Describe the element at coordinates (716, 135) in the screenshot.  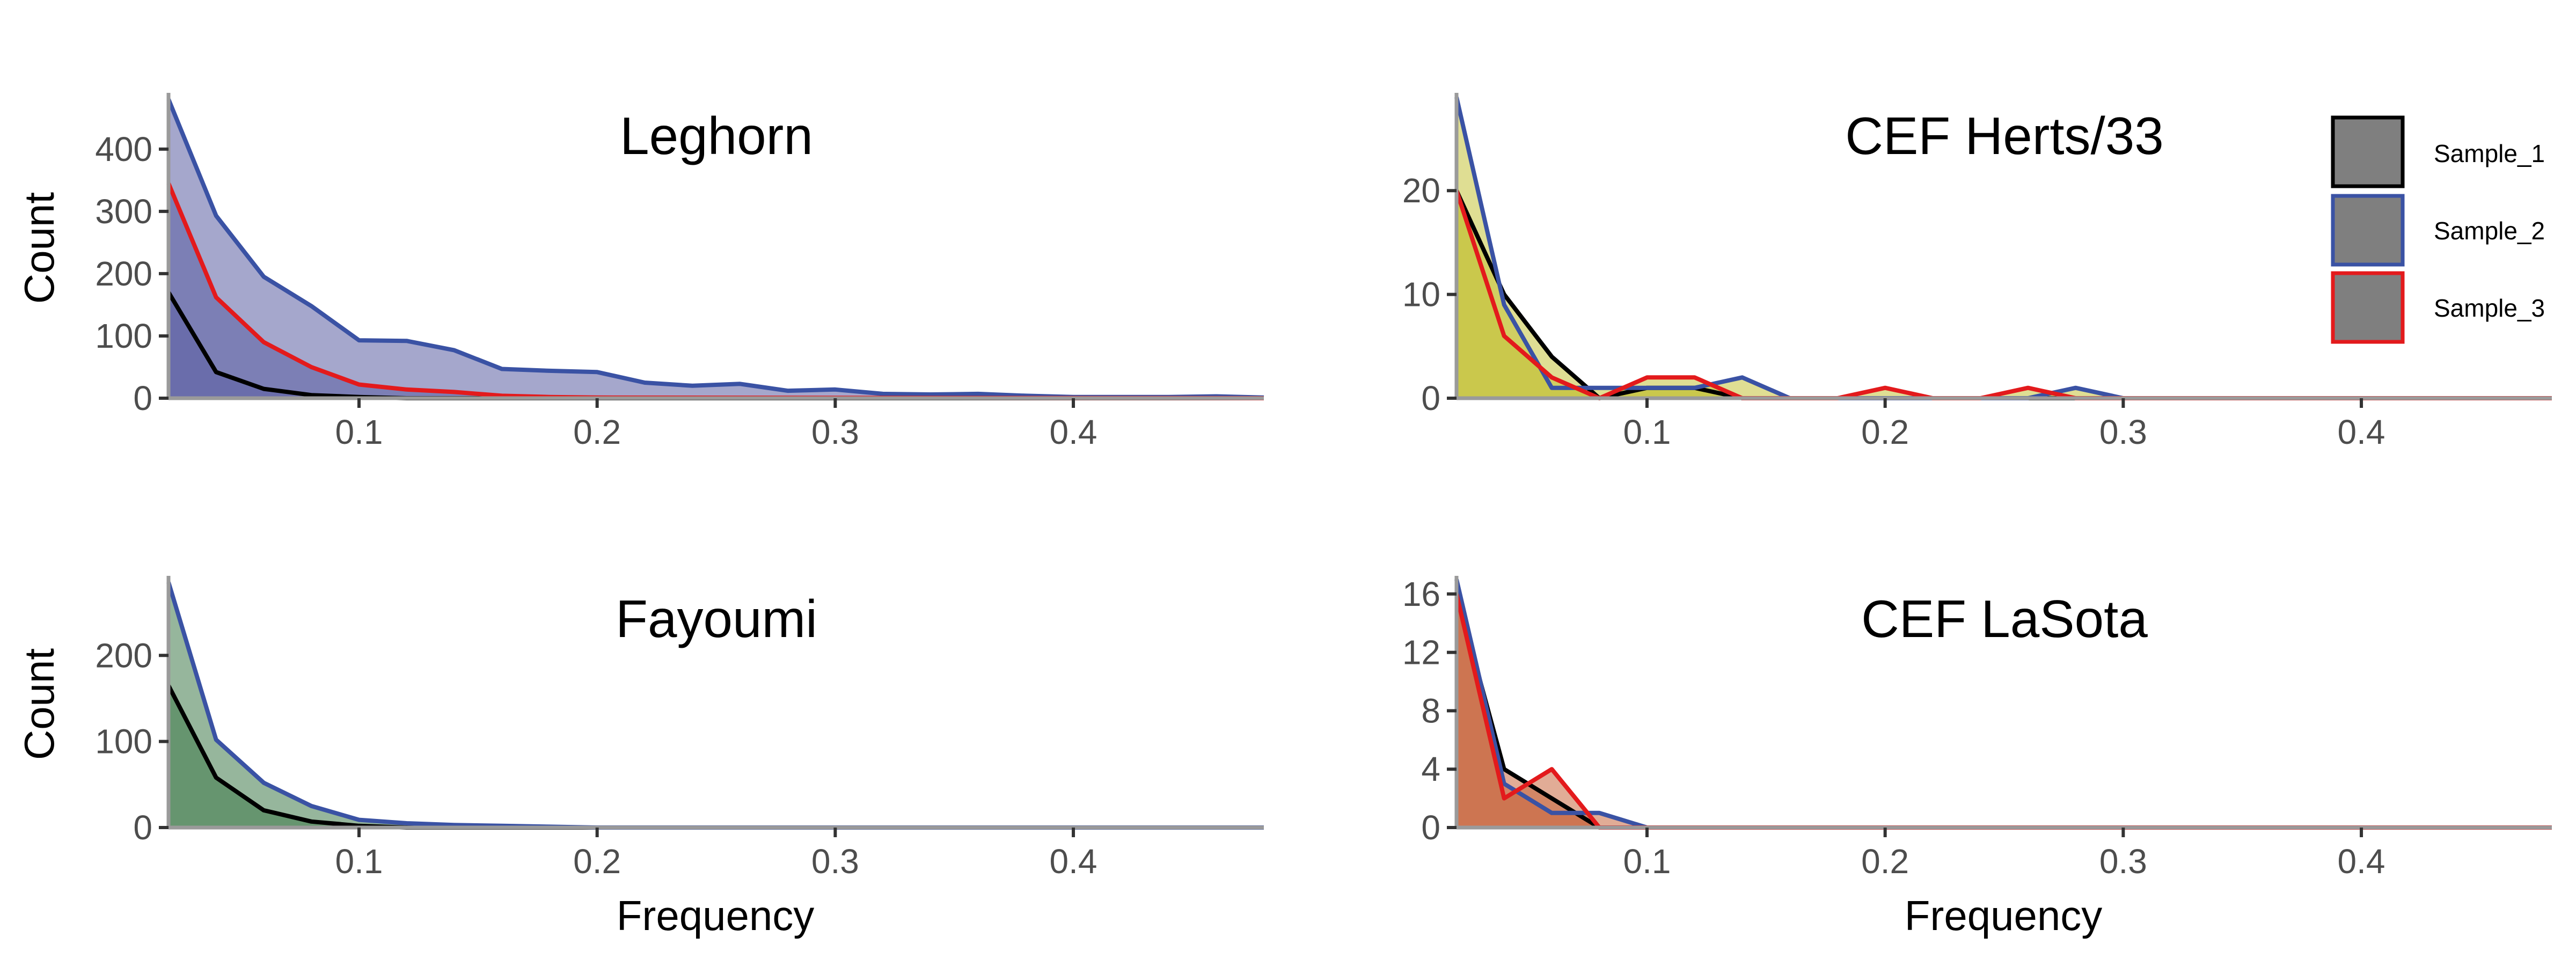
I see `panel-title: Leghorn` at that location.